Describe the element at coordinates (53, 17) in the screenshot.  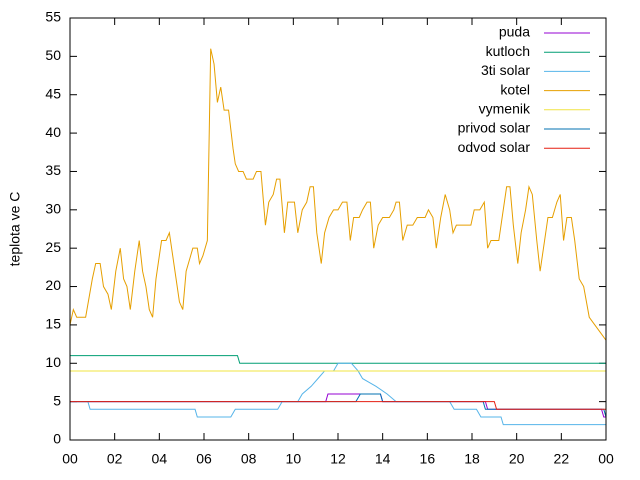
I see `y-tick-label: 55` at that location.